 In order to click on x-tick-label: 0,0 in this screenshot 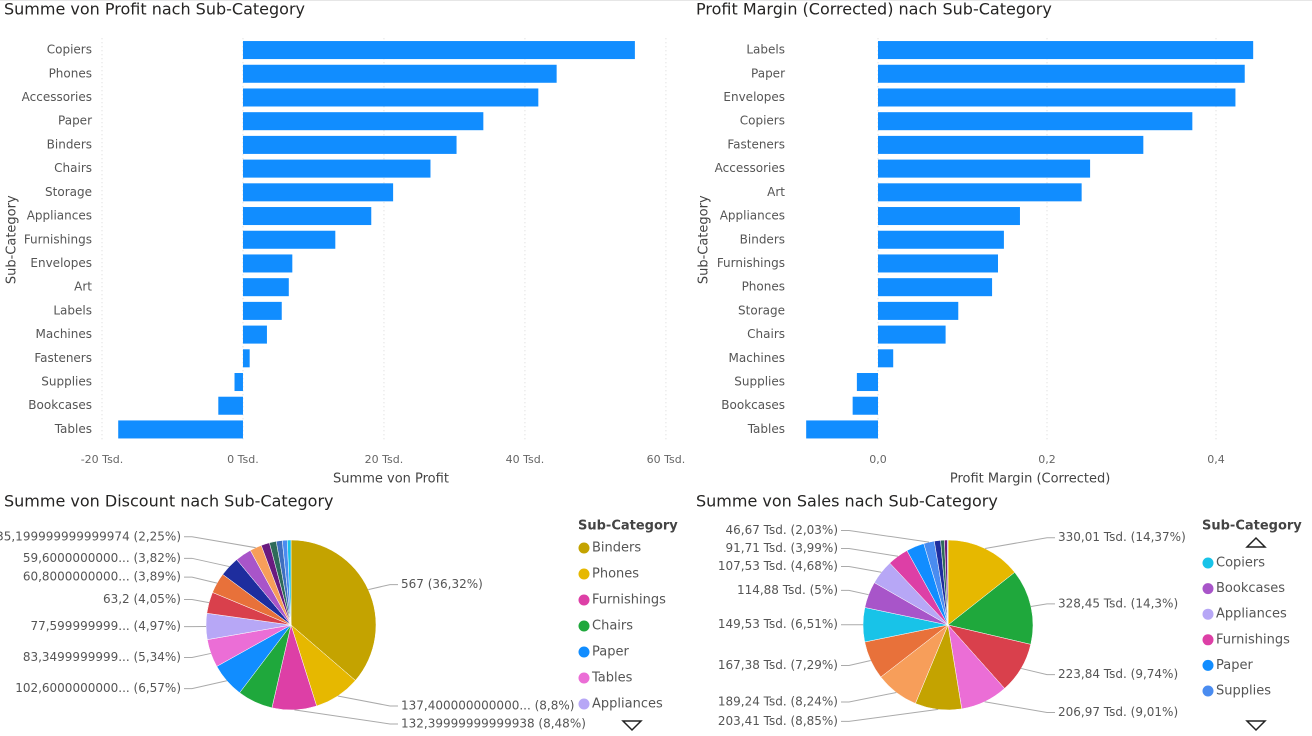, I will do `click(878, 459)`.